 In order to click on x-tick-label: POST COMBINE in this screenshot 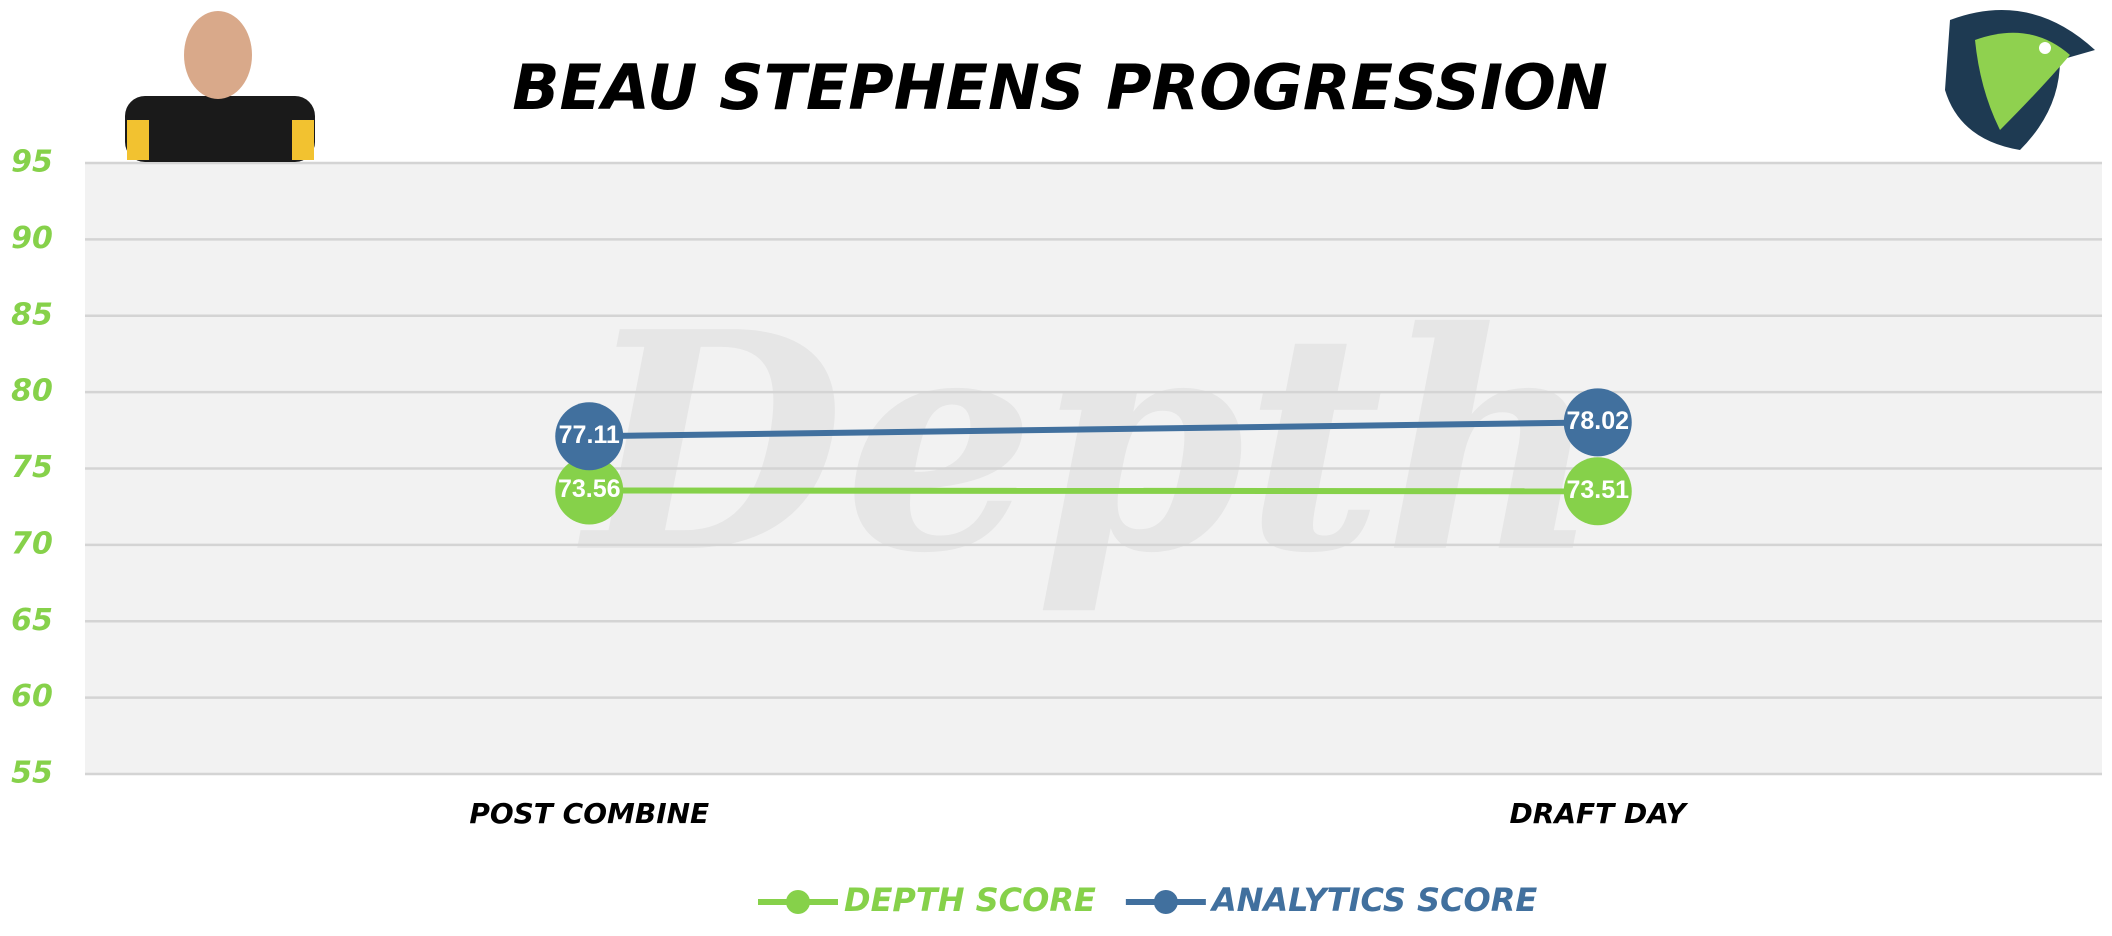, I will do `click(589, 813)`.